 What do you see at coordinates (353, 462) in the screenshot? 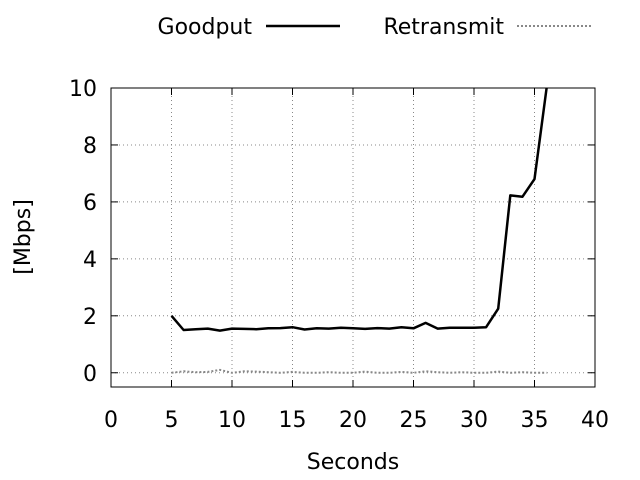
I see `x-axis-label: Seconds` at bounding box center [353, 462].